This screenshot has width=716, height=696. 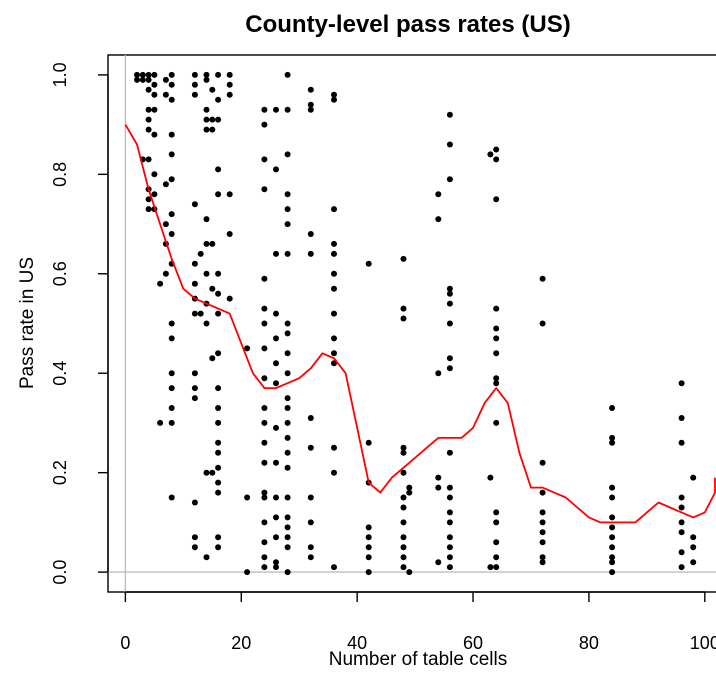 I want to click on x-tick-label: 40, so click(x=357, y=643).